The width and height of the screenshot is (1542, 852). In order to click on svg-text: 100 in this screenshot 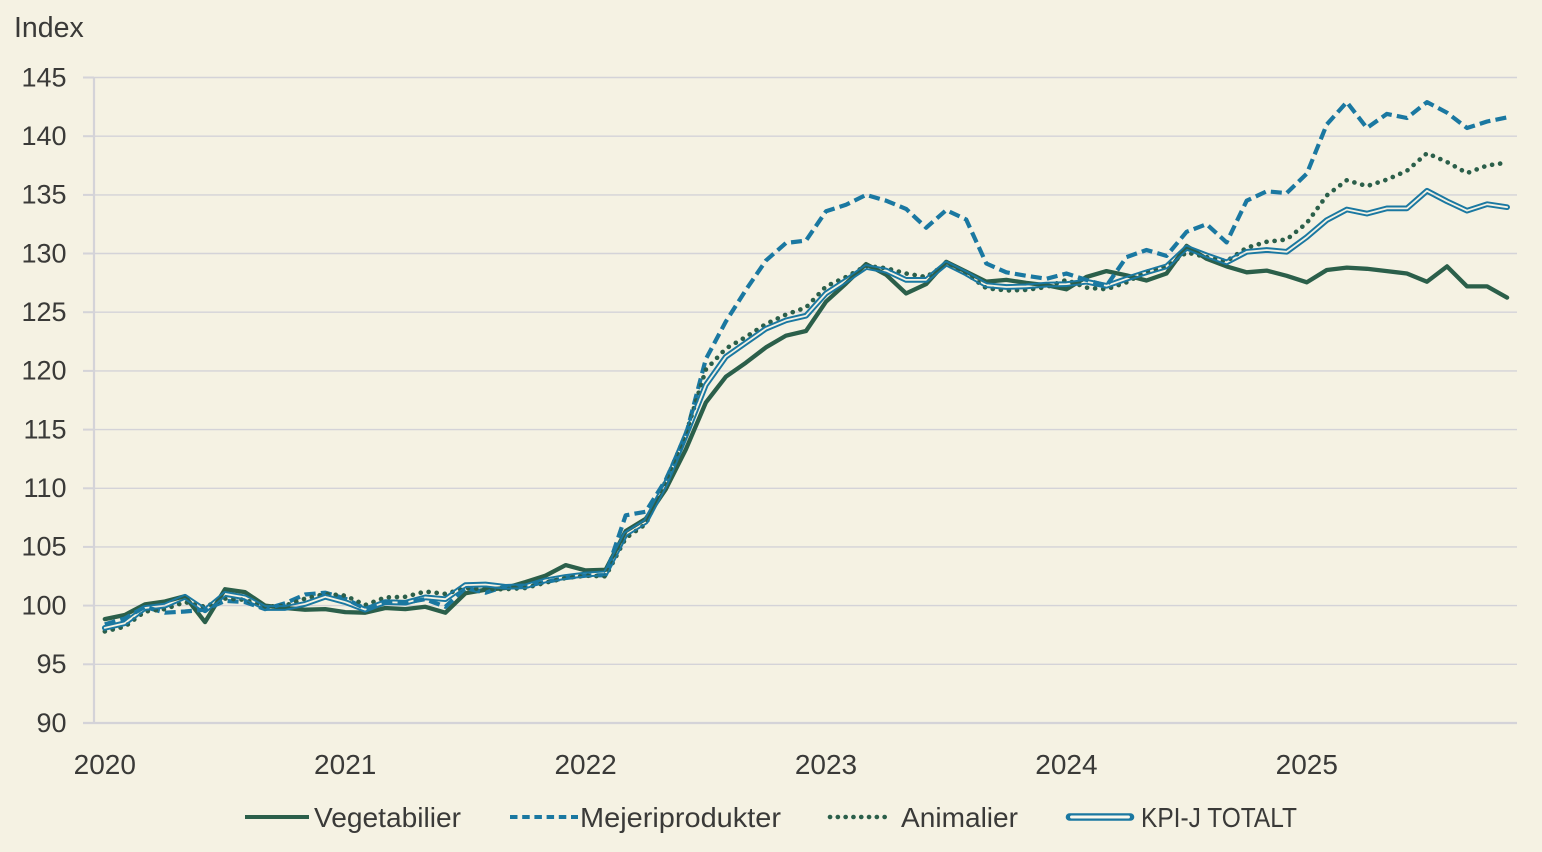, I will do `click(43, 605)`.